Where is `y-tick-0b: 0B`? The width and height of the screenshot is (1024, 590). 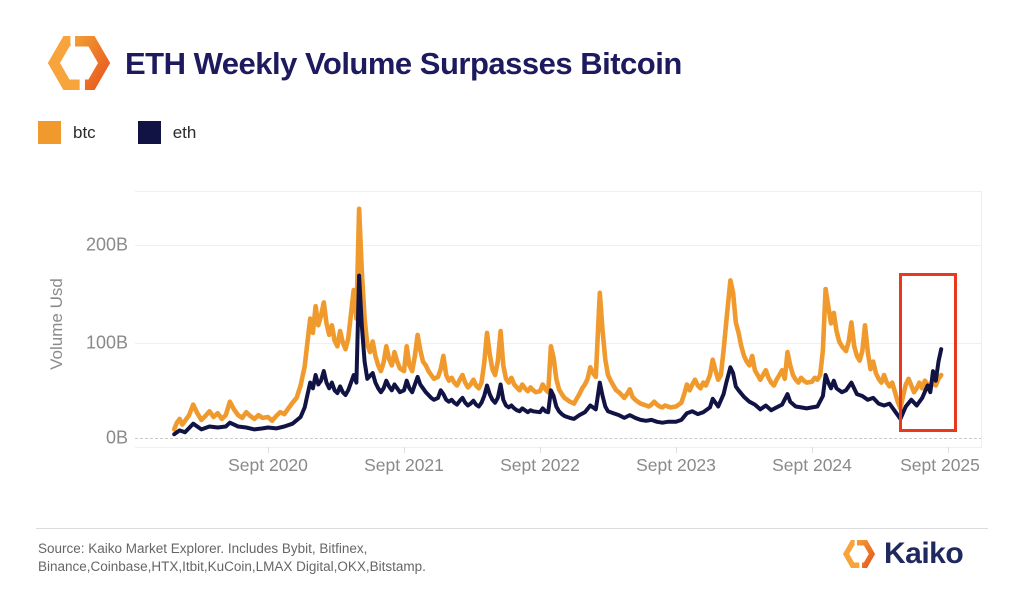
y-tick-0b: 0B is located at coordinates (116, 437).